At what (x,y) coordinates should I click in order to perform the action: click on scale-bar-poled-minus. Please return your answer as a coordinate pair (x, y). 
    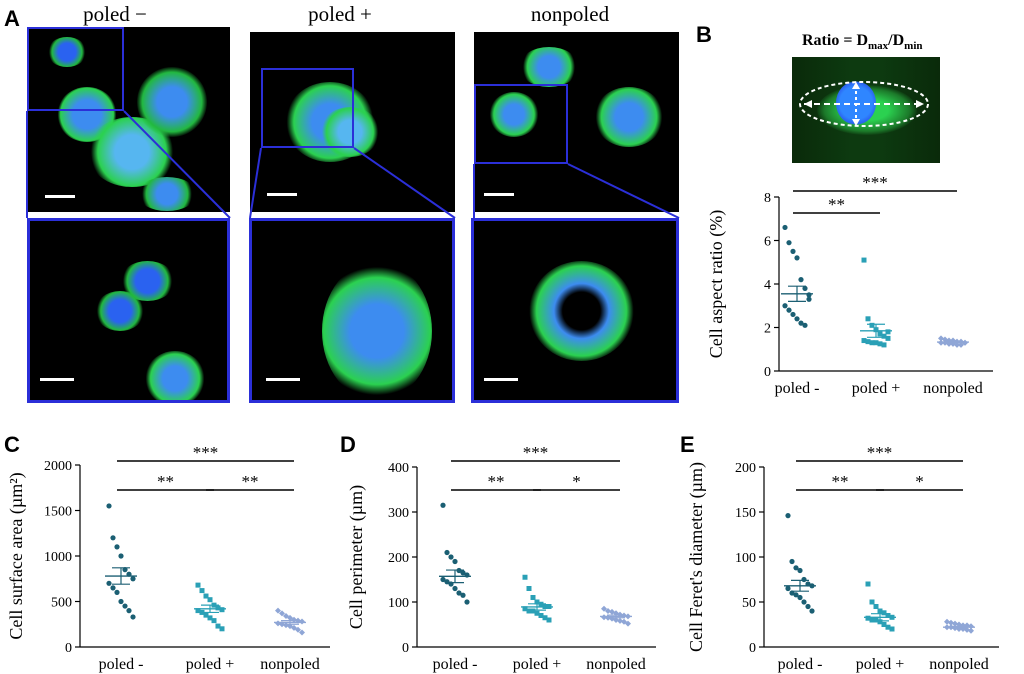
    Looking at the image, I should click on (60, 196).